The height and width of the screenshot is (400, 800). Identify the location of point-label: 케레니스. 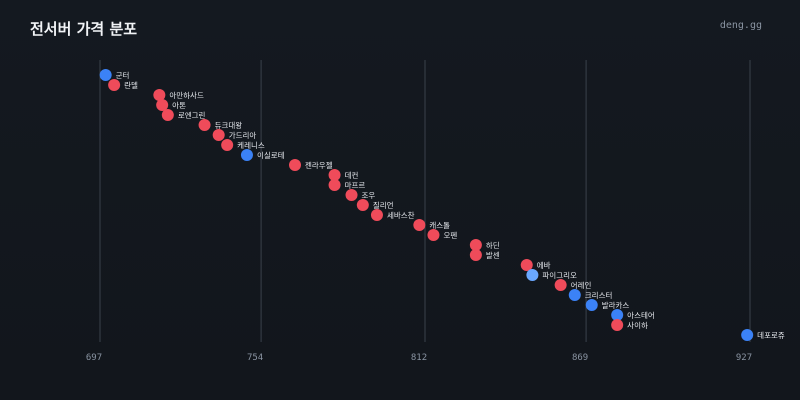
(251, 145).